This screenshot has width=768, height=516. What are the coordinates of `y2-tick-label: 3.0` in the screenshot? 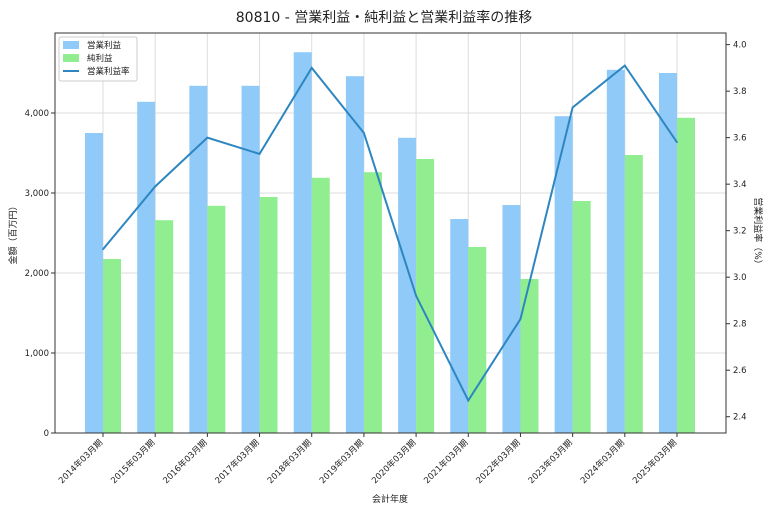 It's located at (740, 278).